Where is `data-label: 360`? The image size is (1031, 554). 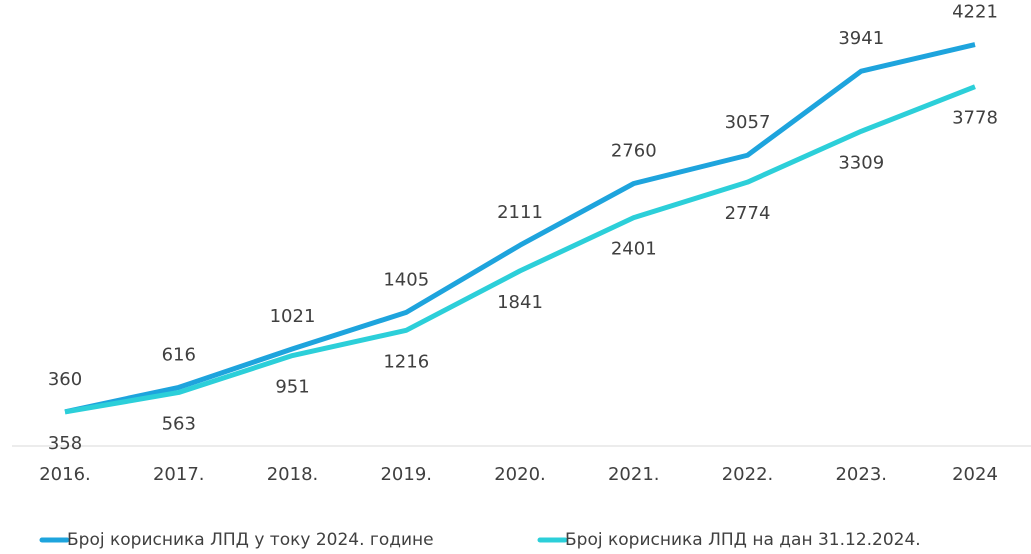
data-label: 360 is located at coordinates (65, 379).